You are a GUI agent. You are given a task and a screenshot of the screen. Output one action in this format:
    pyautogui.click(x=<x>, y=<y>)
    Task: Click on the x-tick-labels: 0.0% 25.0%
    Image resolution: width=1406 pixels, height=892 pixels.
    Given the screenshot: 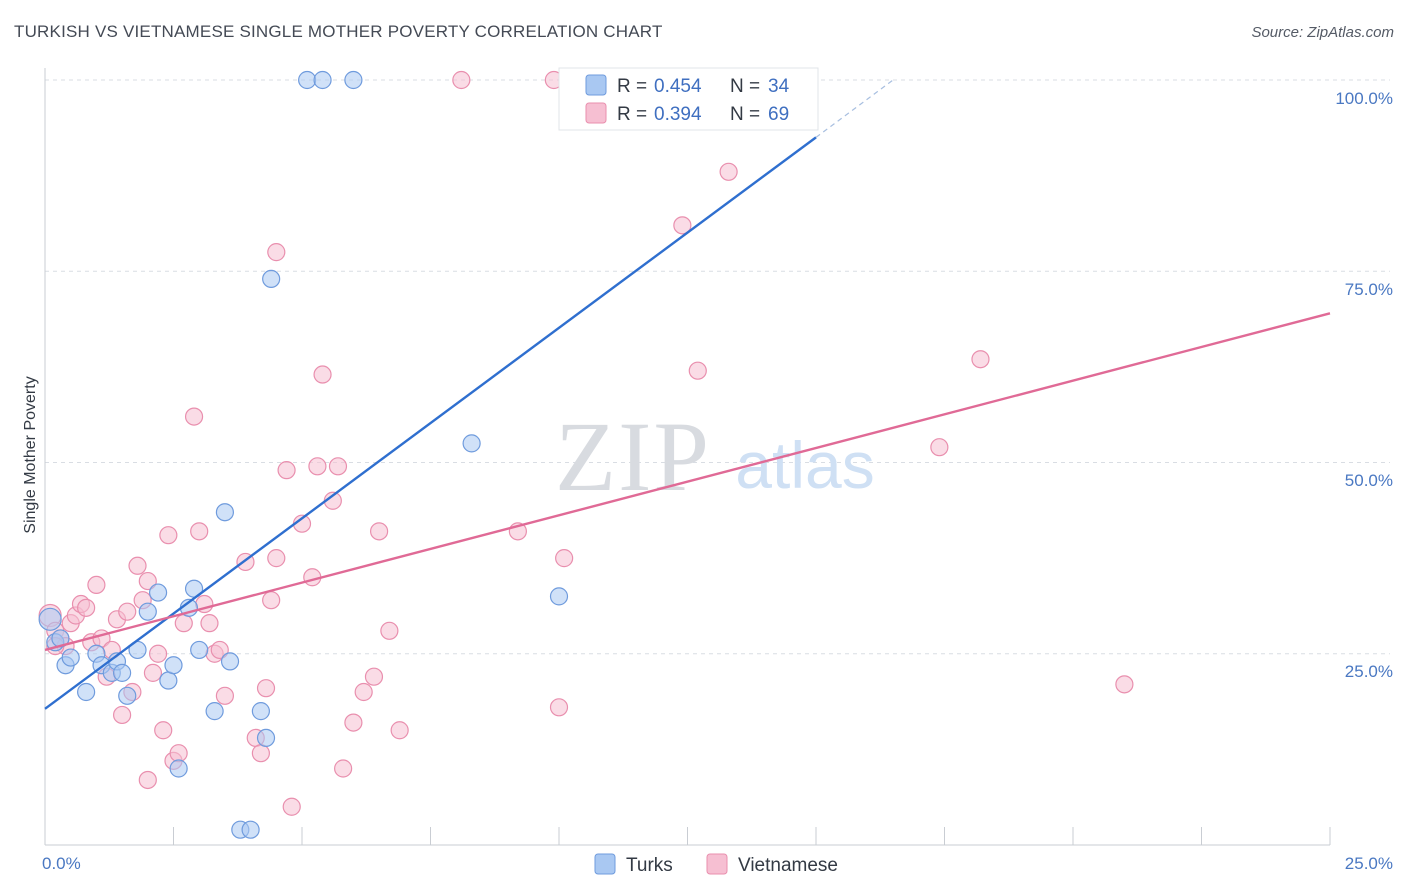 What is the action you would take?
    pyautogui.click(x=717, y=863)
    